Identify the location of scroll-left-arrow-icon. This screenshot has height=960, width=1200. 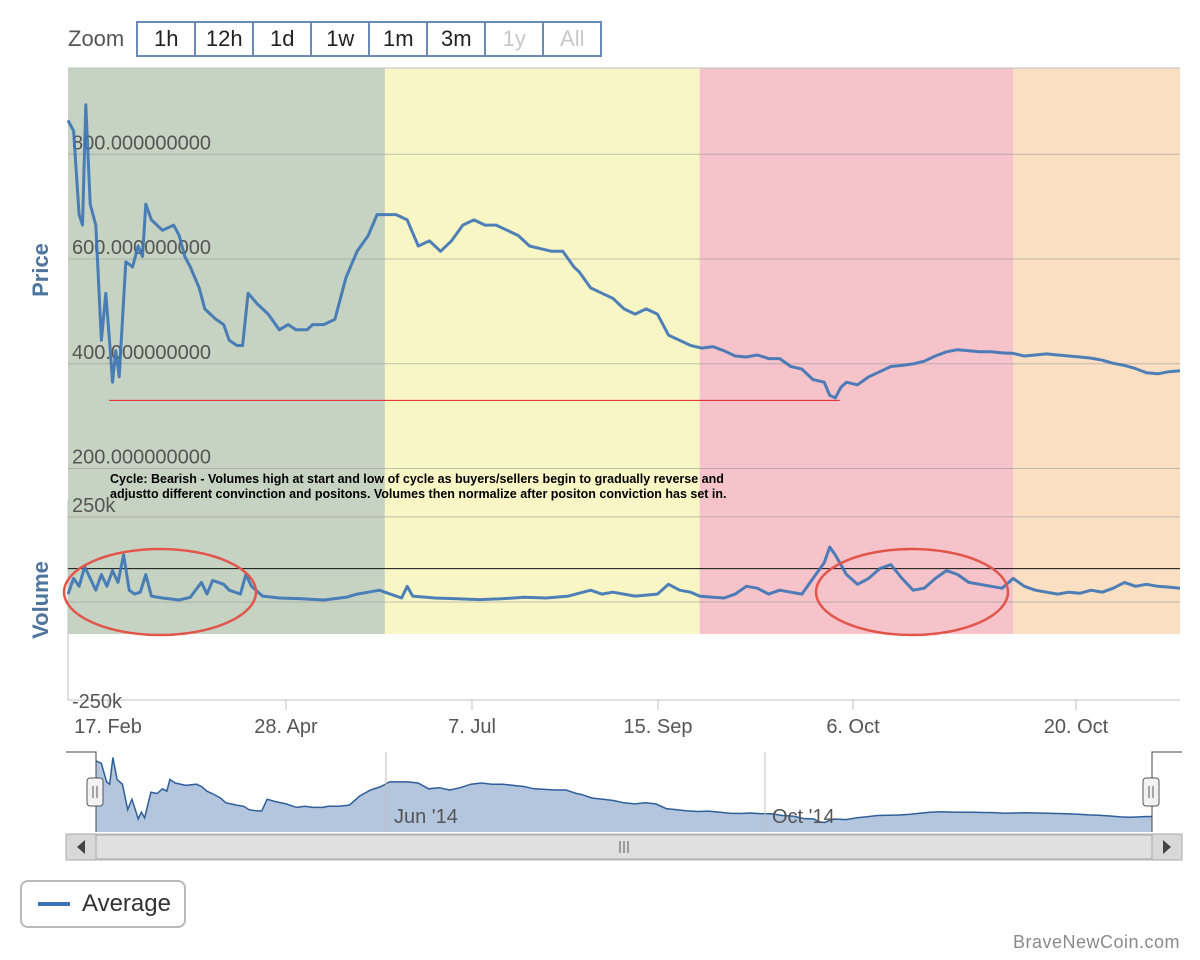
(81, 847).